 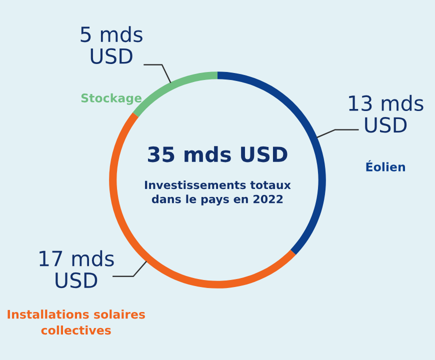 What do you see at coordinates (76, 322) in the screenshot?
I see `slice-label: Installations solaires collectives` at bounding box center [76, 322].